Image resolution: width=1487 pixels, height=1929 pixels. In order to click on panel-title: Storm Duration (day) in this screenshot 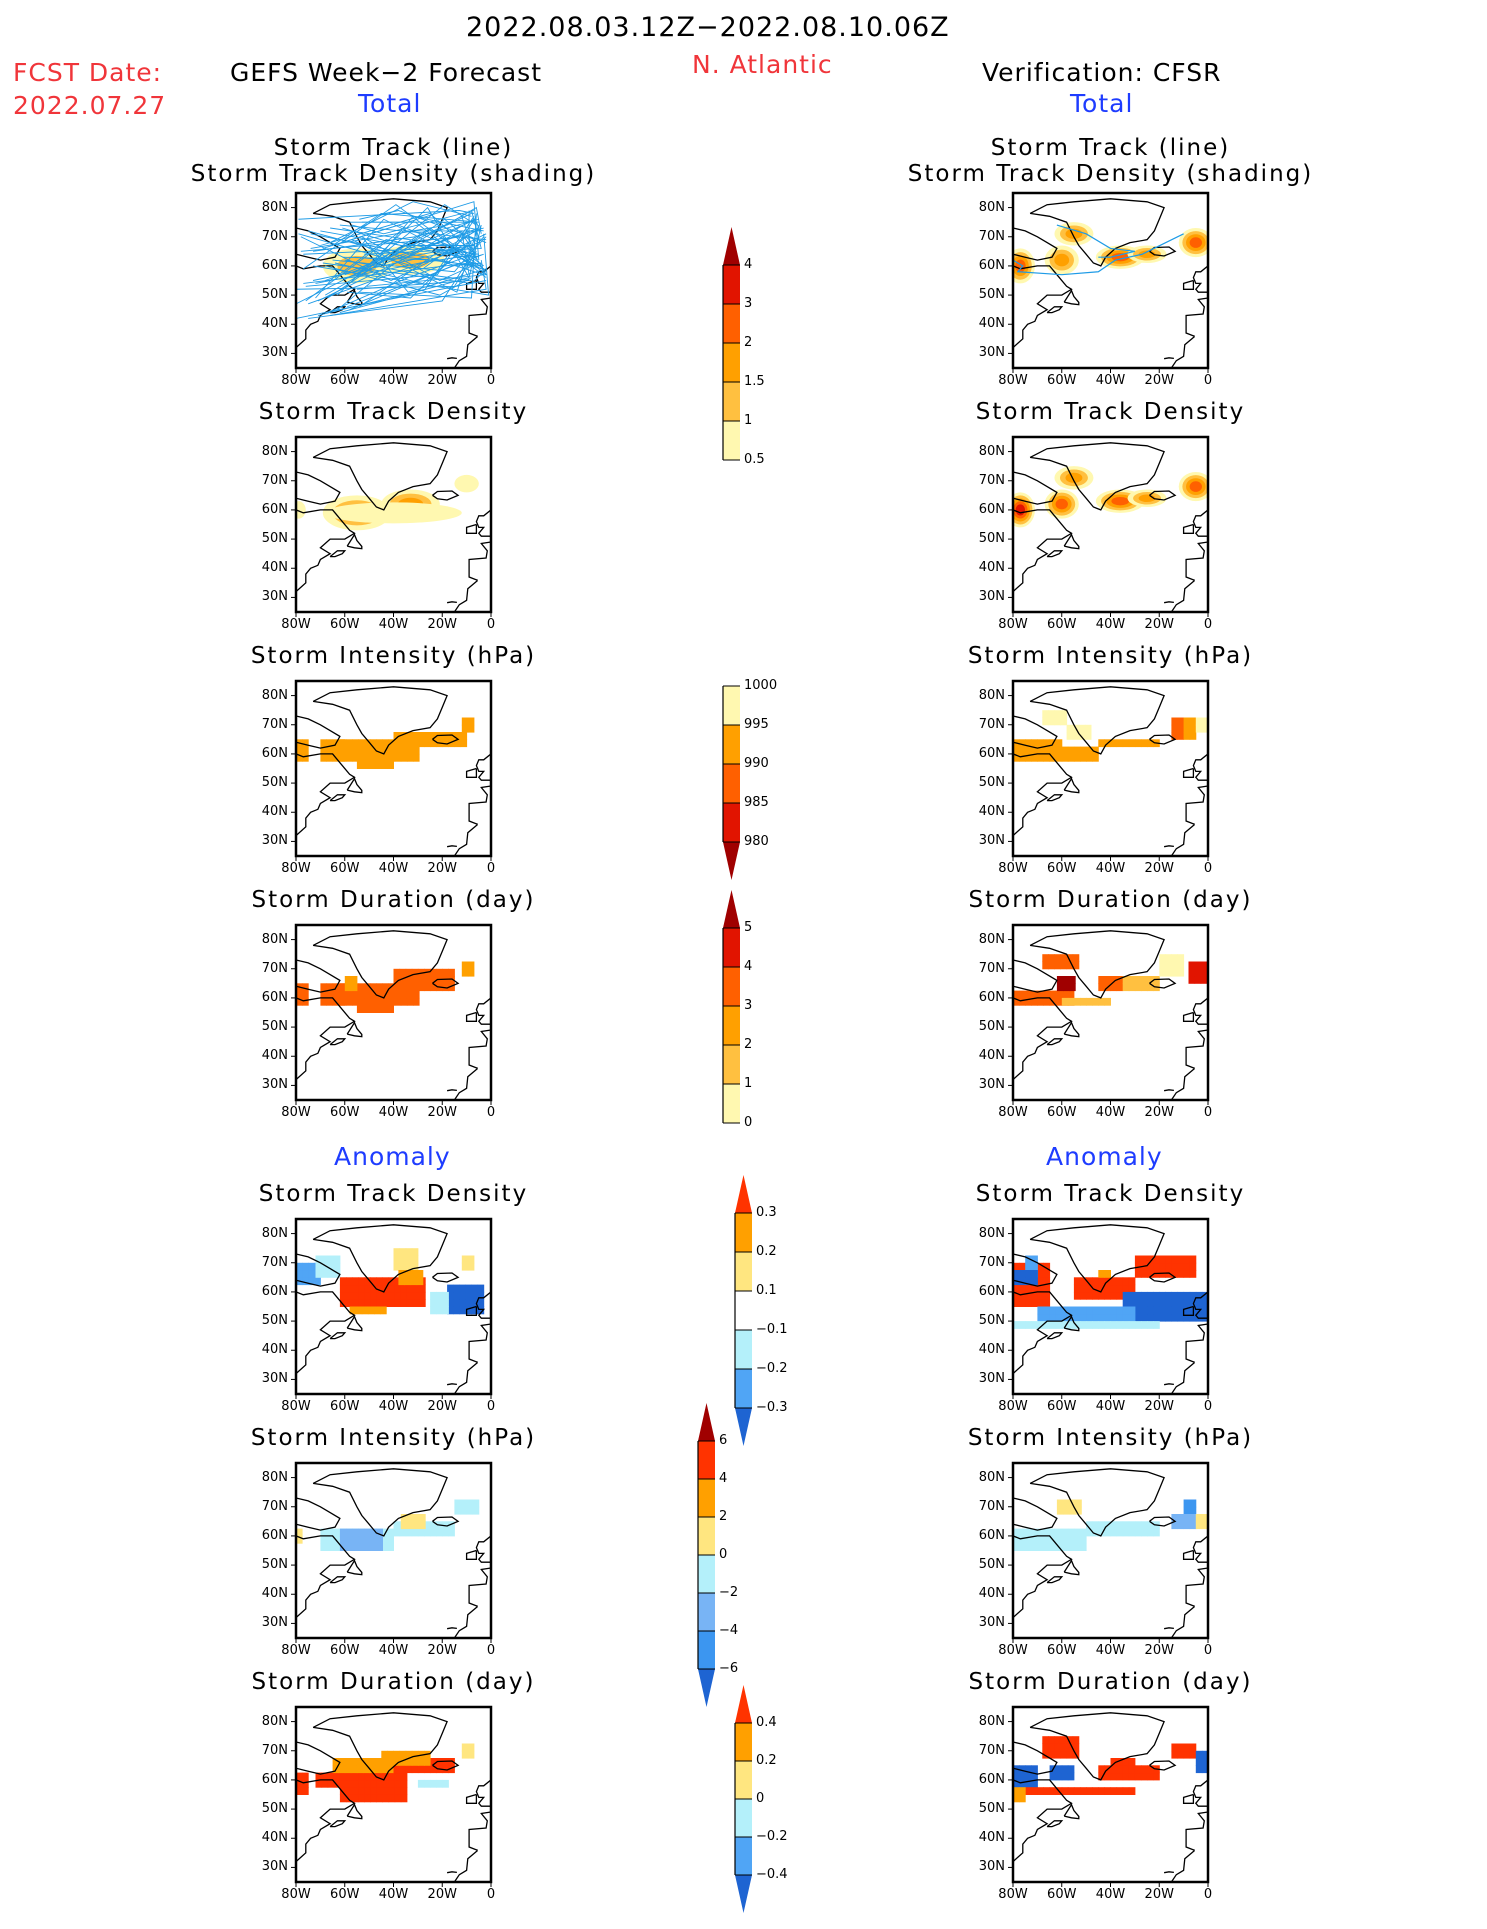, I will do `click(393, 1682)`.